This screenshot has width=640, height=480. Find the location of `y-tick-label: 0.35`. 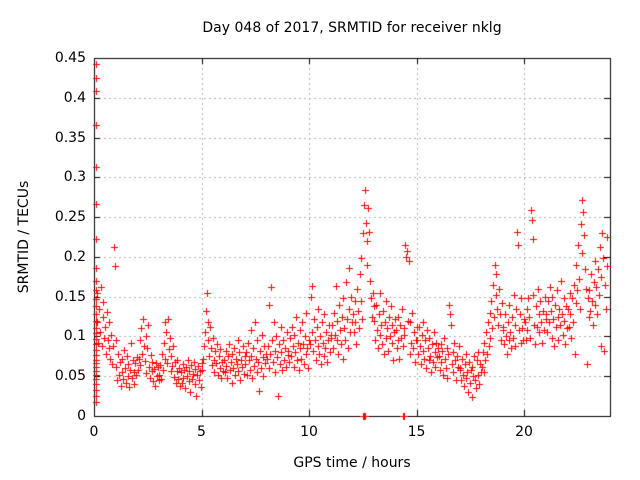

y-tick-label: 0.35 is located at coordinates (70, 137).